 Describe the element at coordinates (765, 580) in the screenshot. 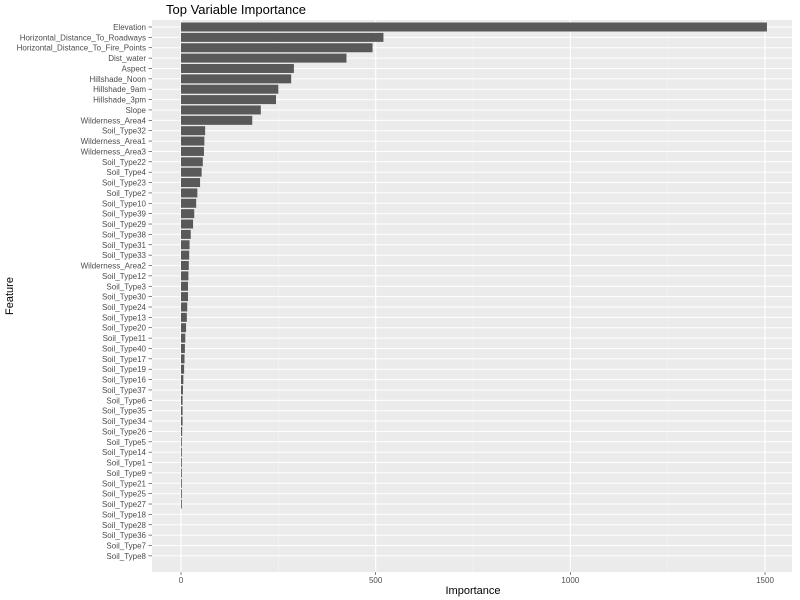

I see `x-tick-label: 1500` at that location.